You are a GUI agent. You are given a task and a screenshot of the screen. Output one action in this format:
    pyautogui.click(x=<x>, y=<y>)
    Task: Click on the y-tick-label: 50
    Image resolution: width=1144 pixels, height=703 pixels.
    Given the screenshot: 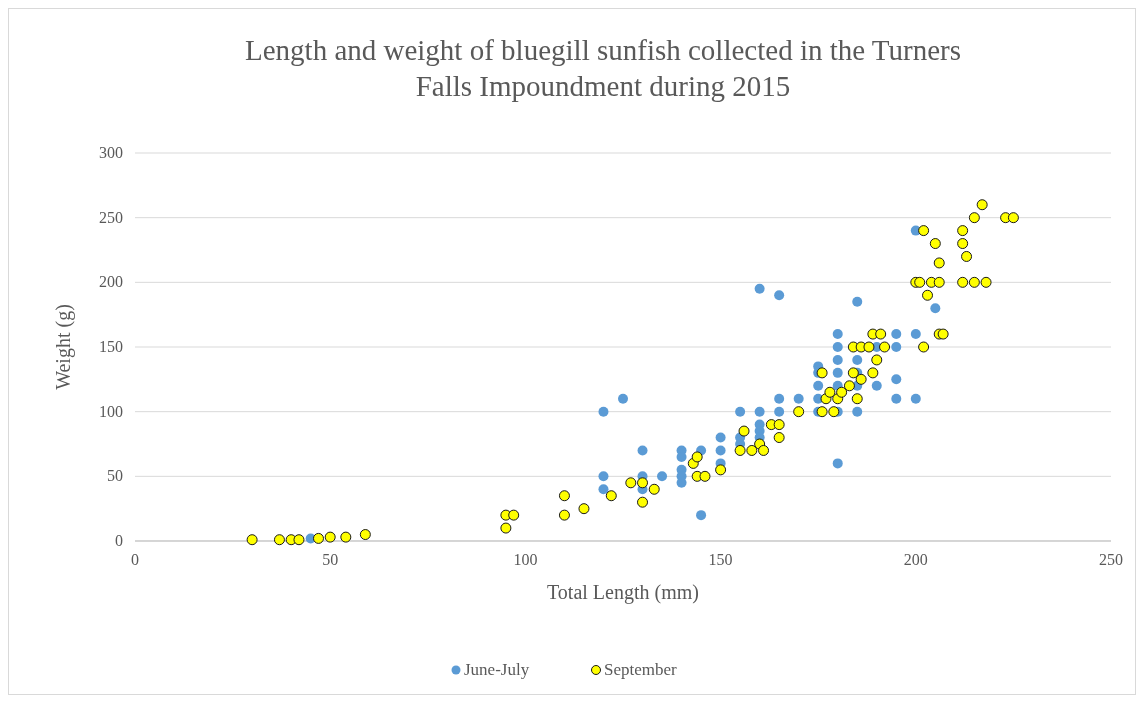 What is the action you would take?
    pyautogui.click(x=115, y=476)
    